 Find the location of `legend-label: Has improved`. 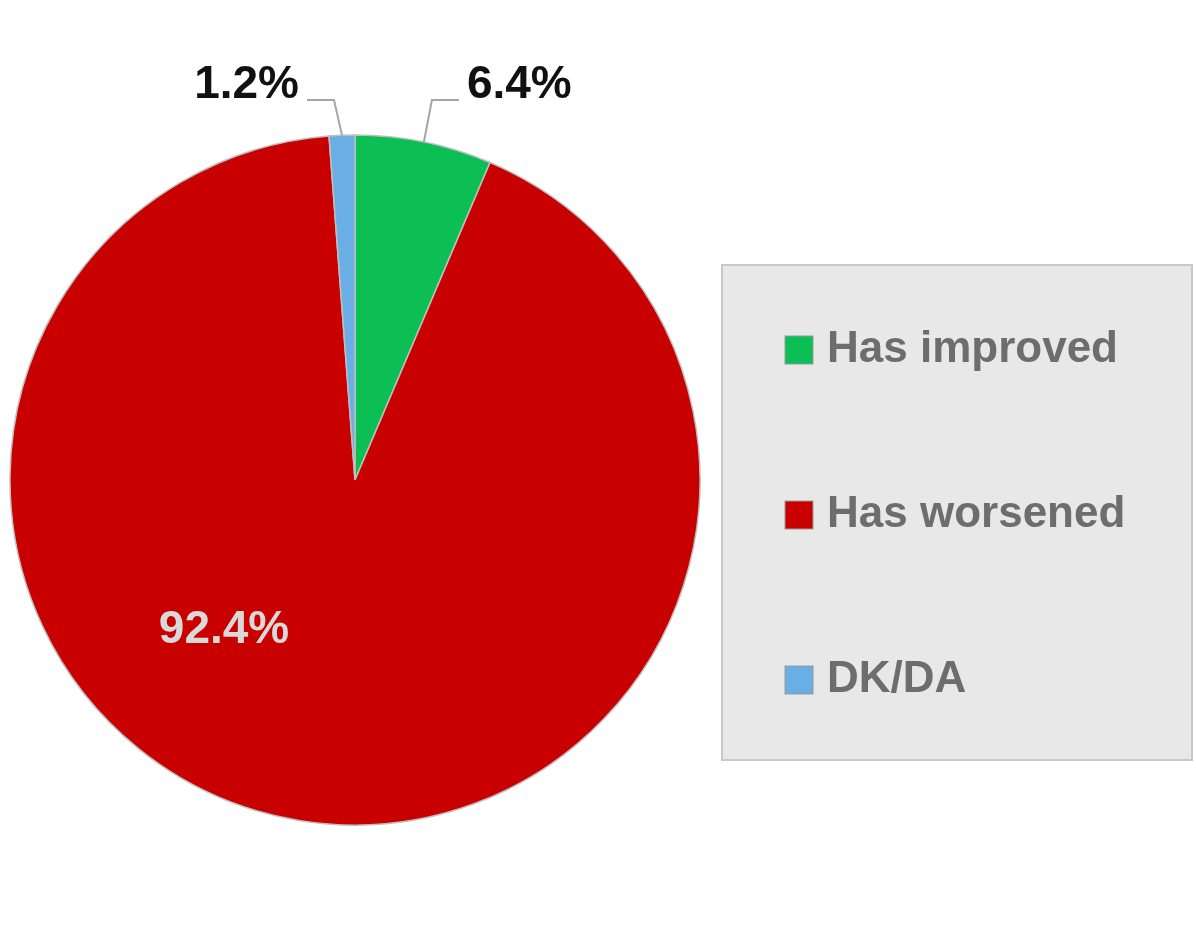

legend-label: Has improved is located at coordinates (972, 346).